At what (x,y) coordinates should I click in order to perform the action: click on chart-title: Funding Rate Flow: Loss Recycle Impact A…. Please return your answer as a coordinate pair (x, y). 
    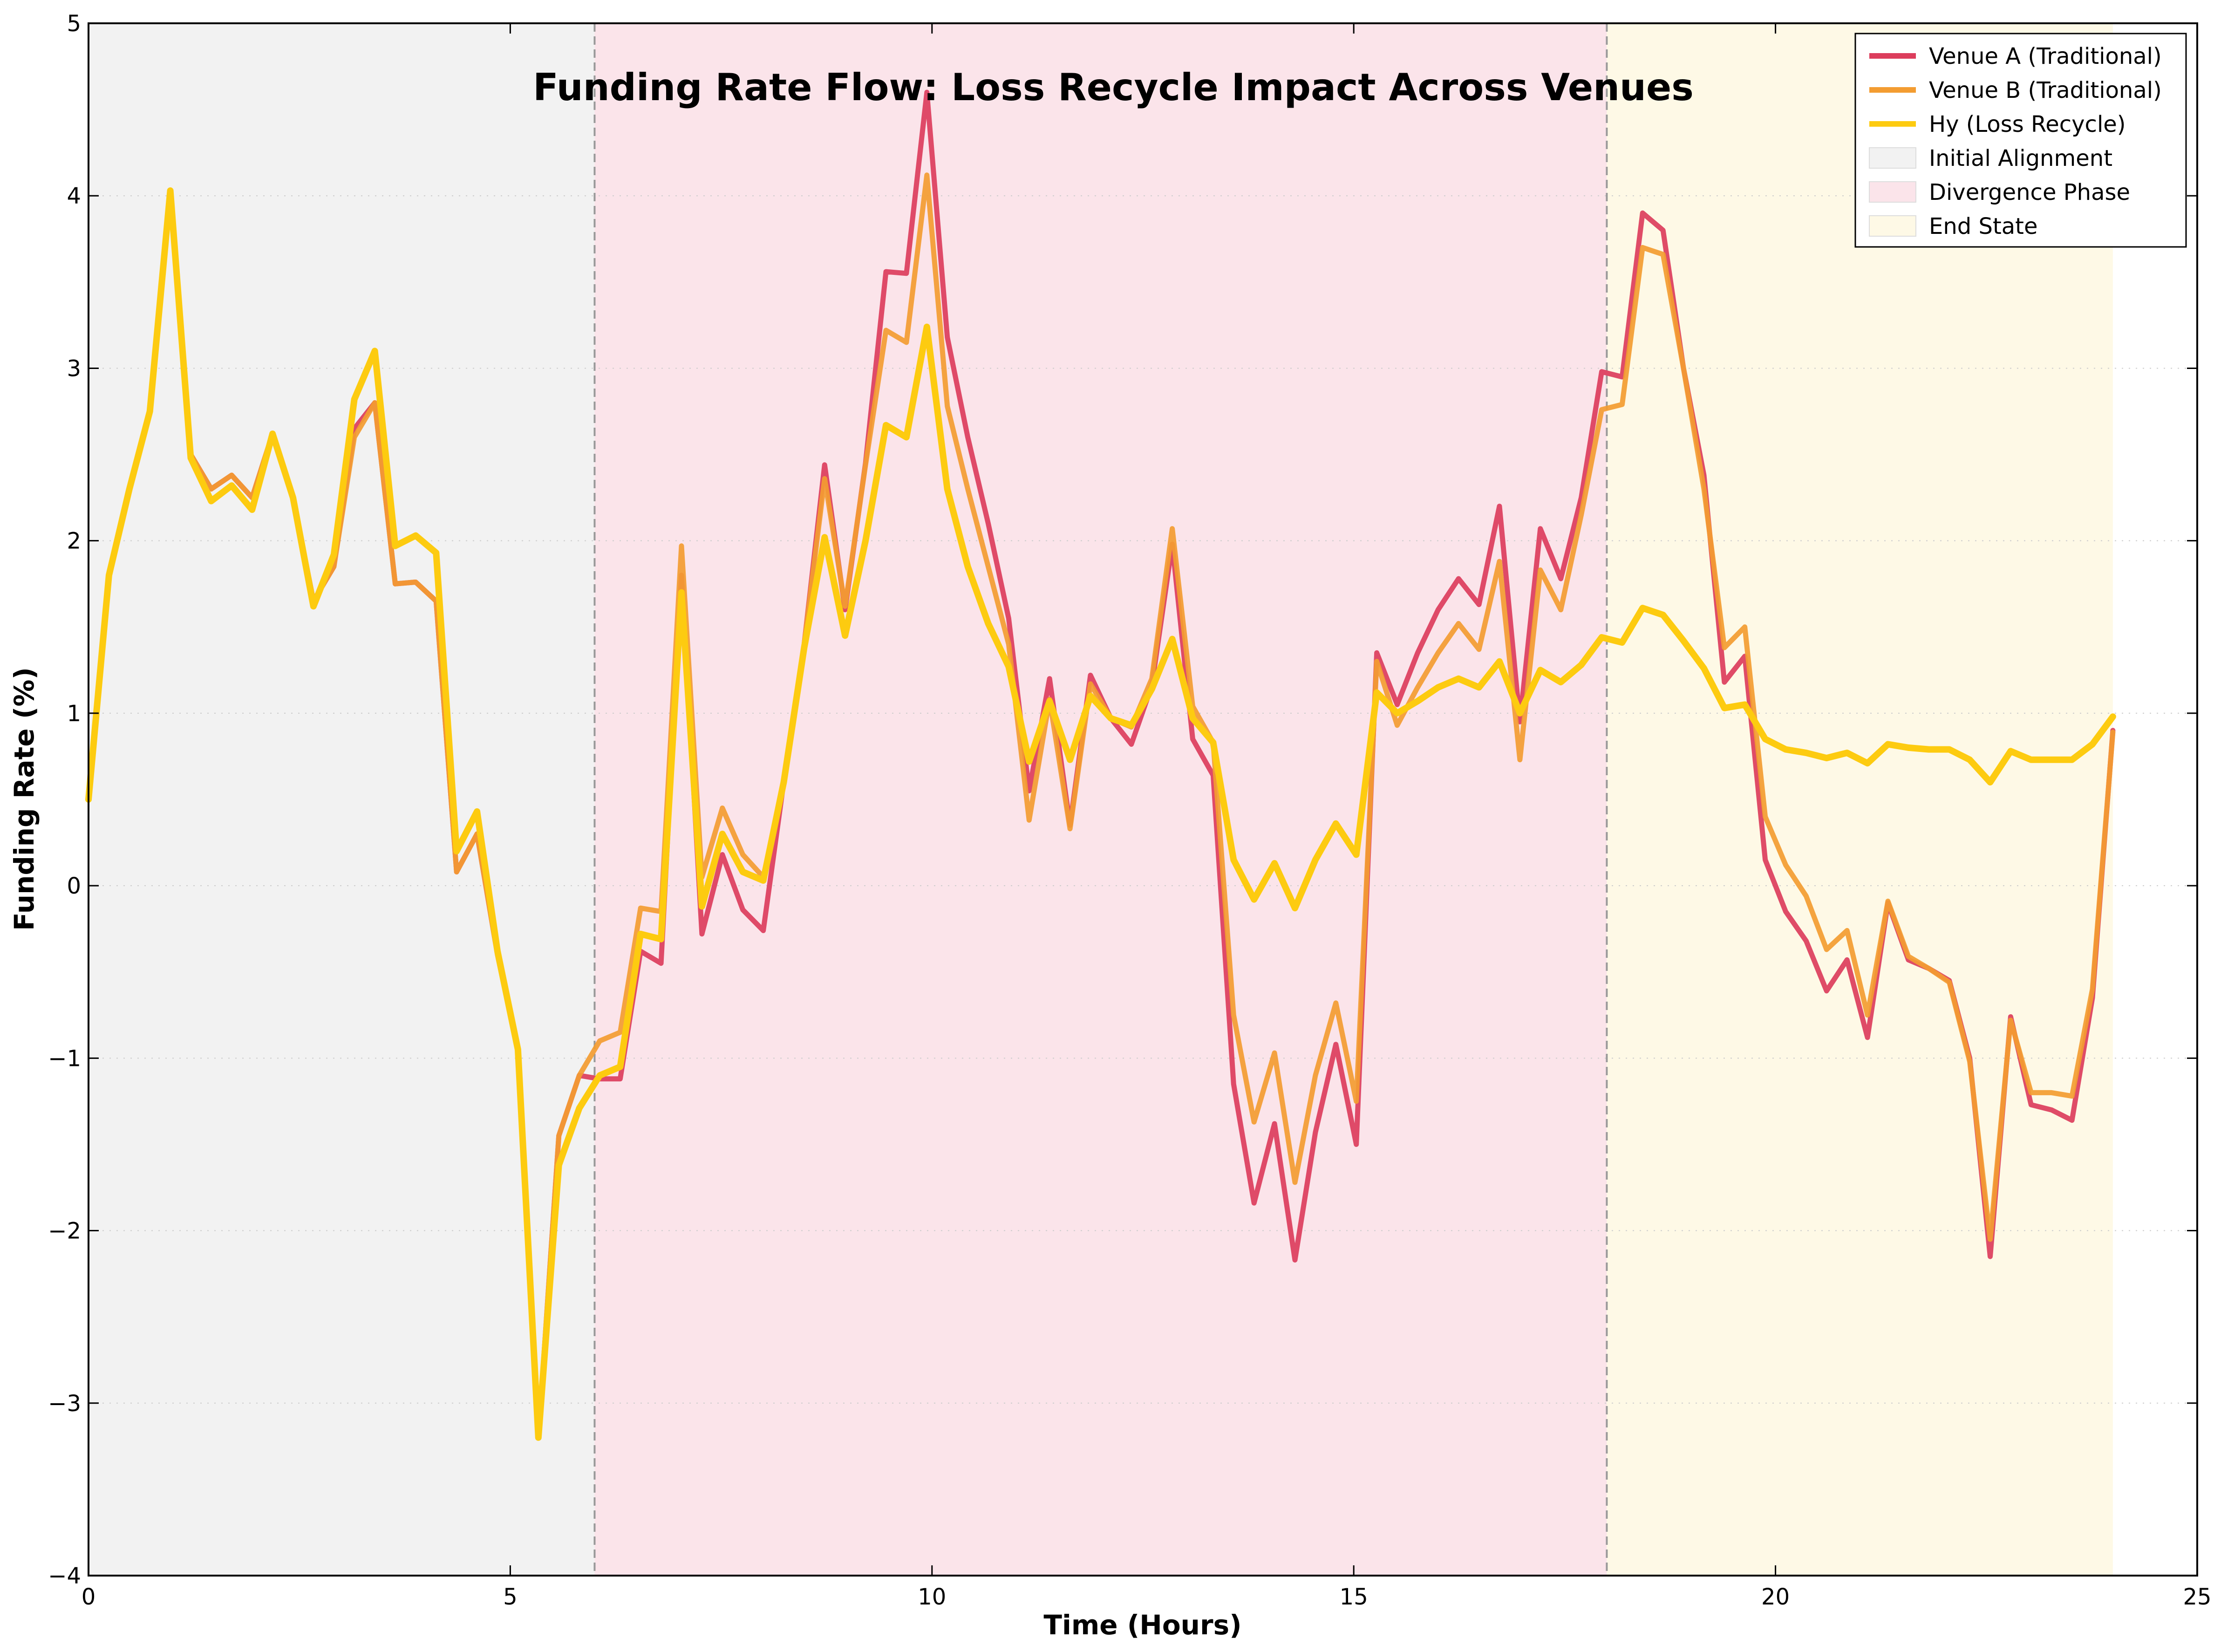
    Looking at the image, I should click on (1113, 87).